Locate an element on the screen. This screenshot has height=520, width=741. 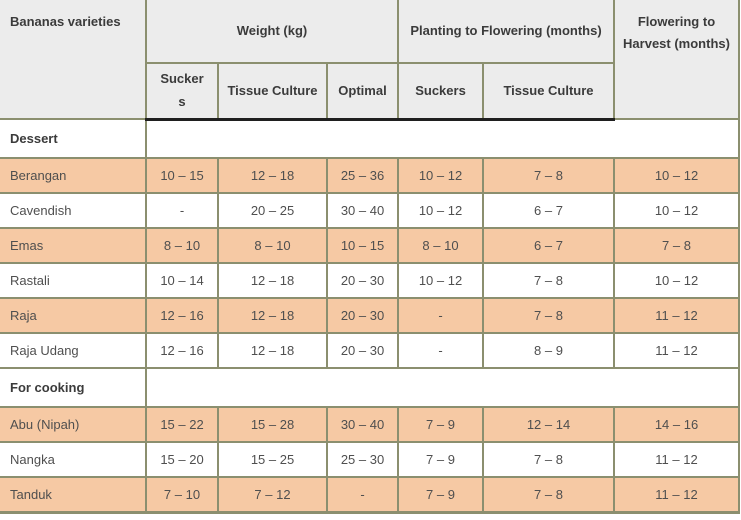
section-row-dessert: Dessert is located at coordinates (370, 138).